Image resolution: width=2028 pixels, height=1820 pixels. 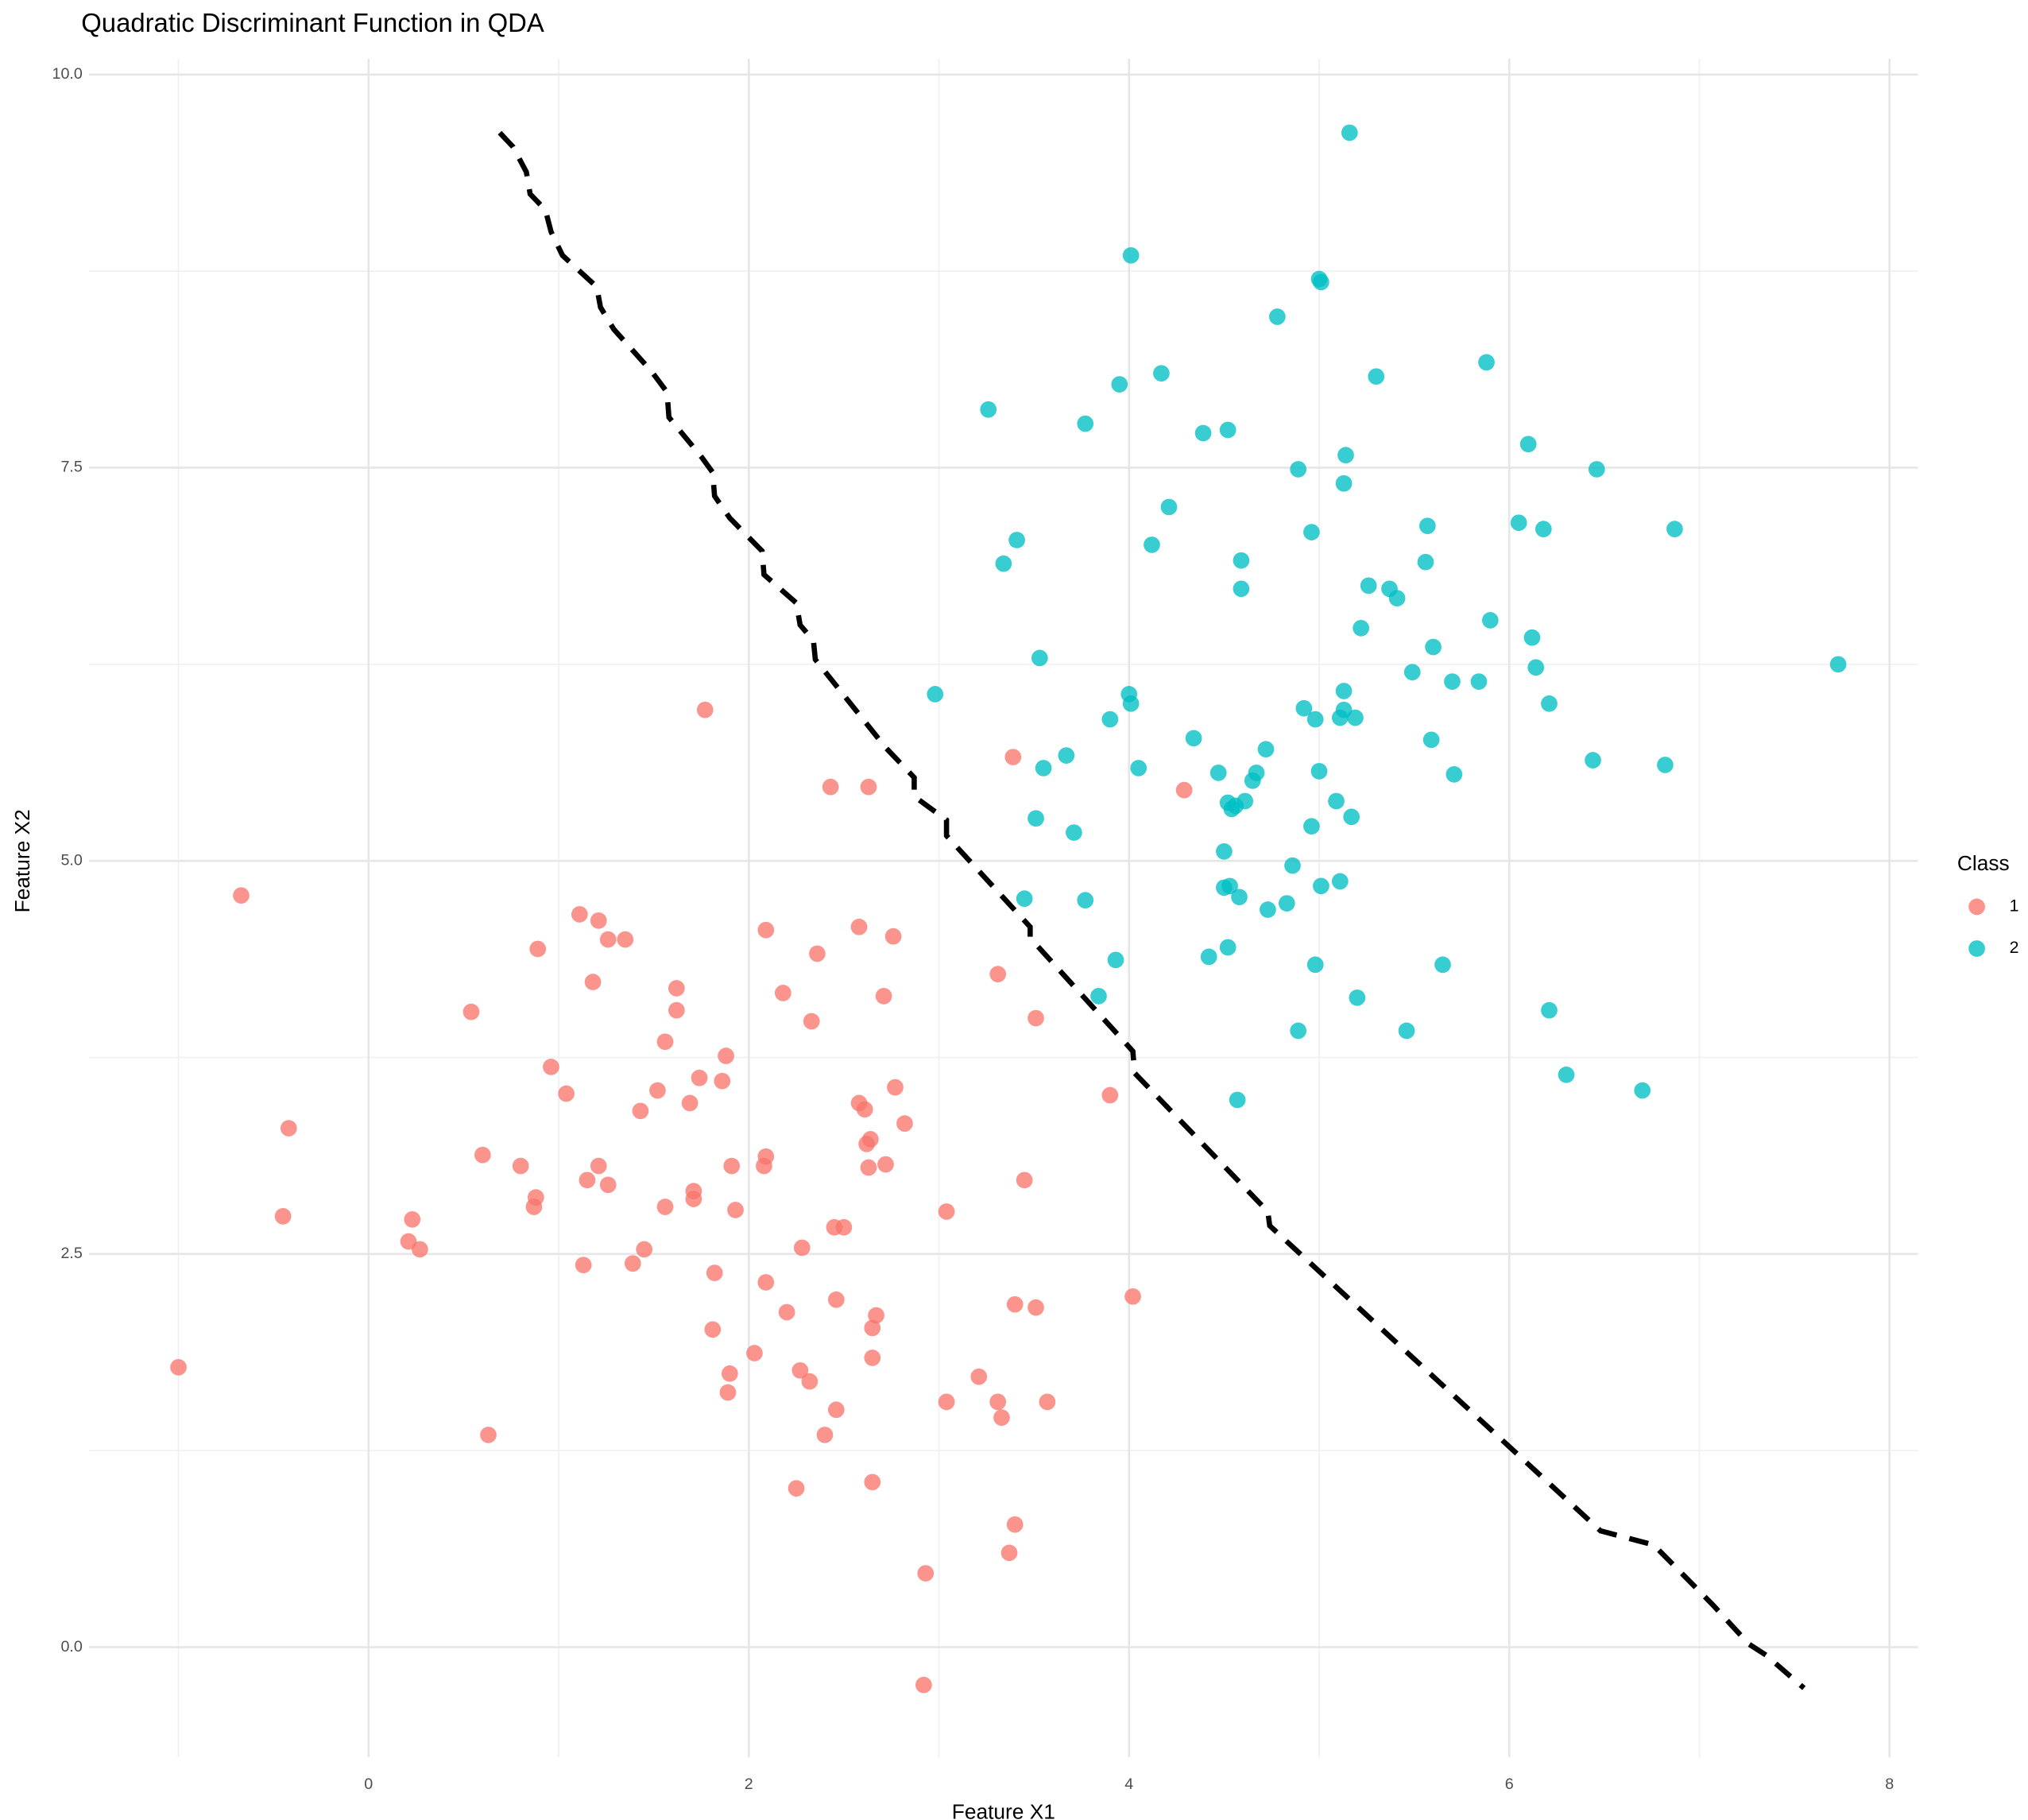 I want to click on x-tick-label: 8, so click(x=1889, y=1784).